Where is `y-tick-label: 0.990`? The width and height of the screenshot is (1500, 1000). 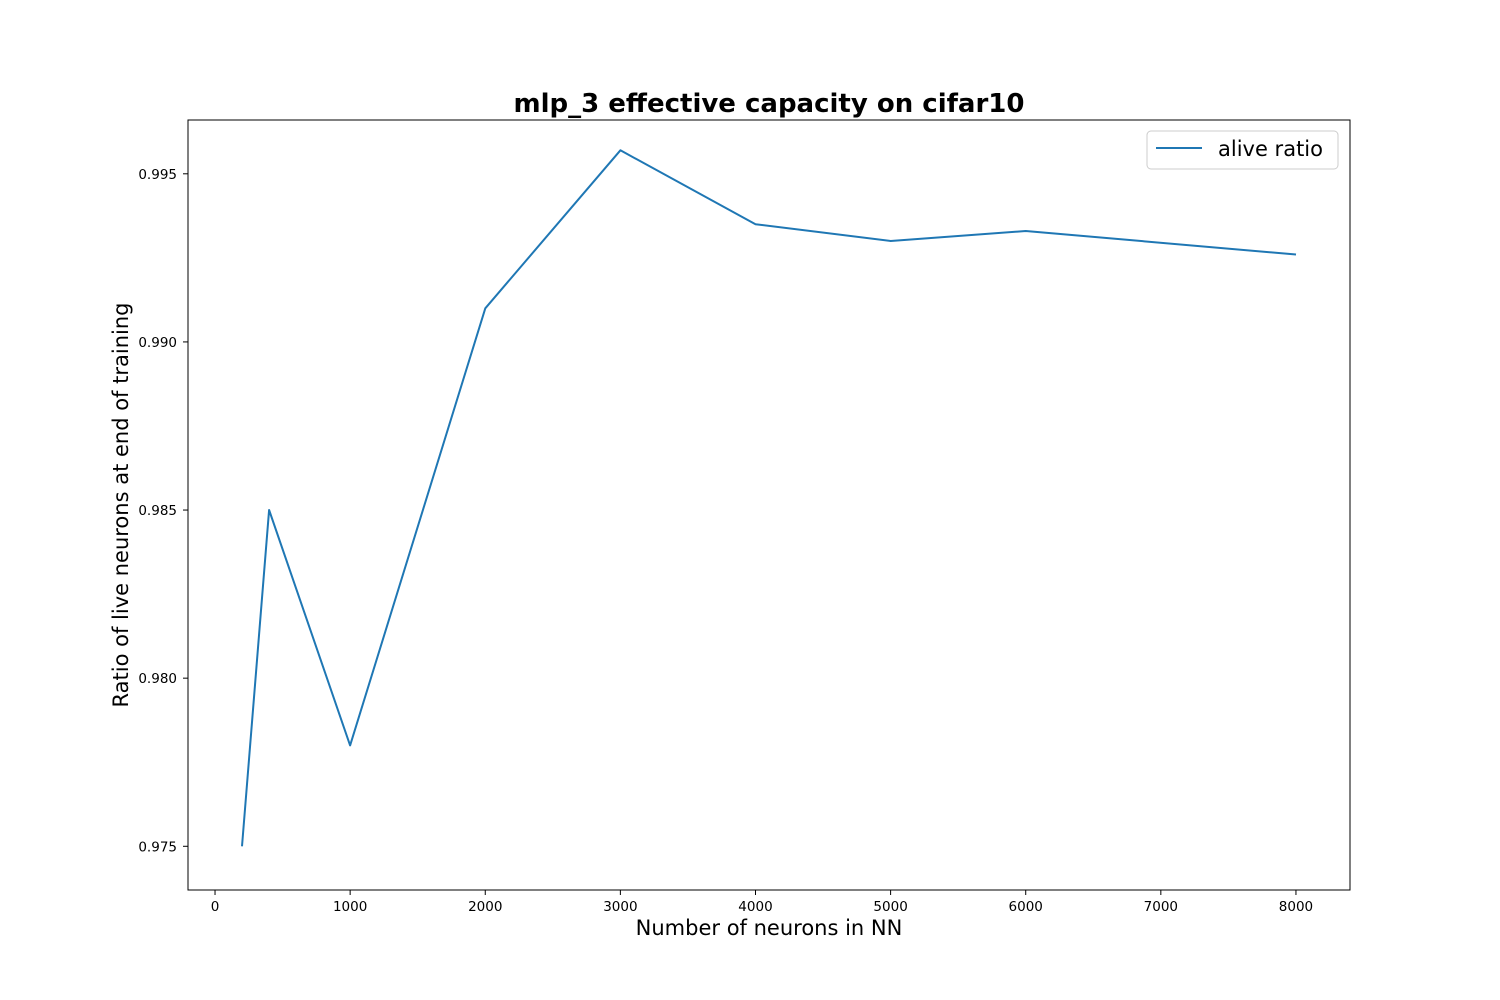
y-tick-label: 0.990 is located at coordinates (157, 343).